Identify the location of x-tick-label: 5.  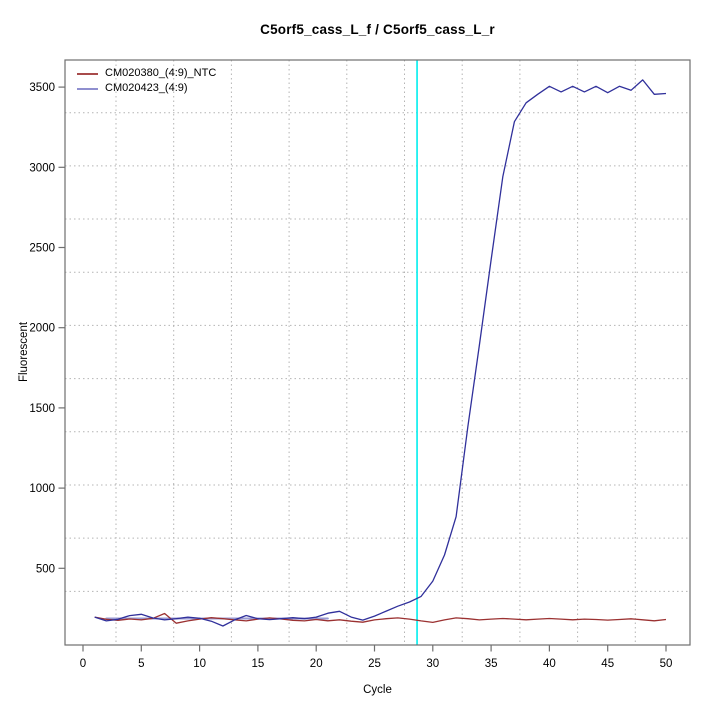
(141, 664).